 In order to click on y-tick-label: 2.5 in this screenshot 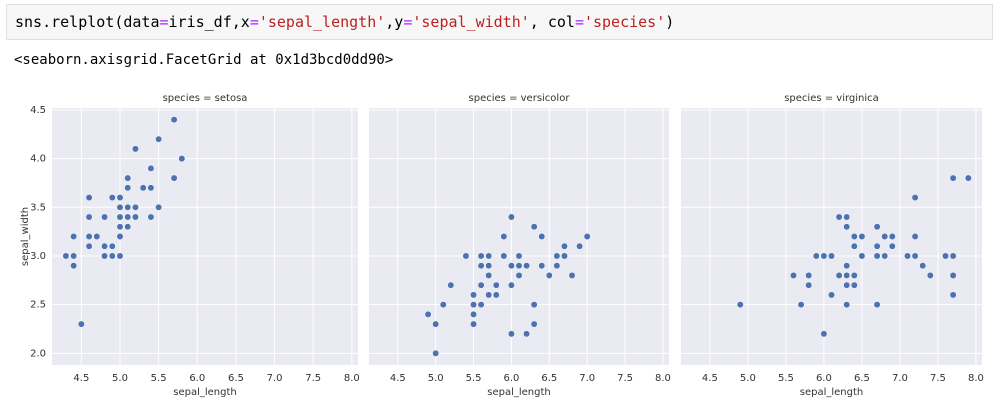, I will do `click(38, 305)`.